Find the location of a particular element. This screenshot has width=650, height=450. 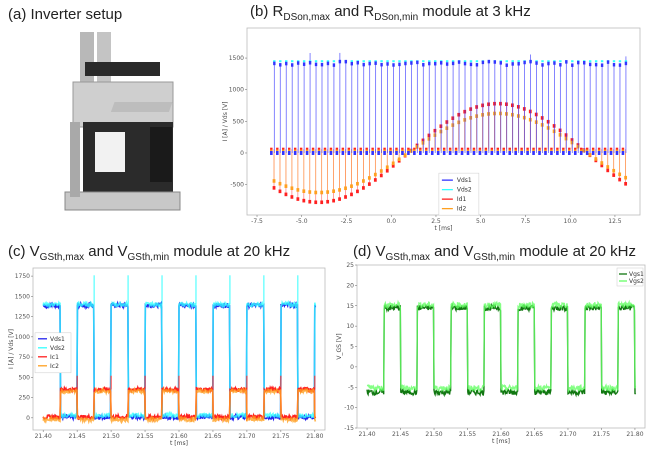

x-tick-label: -7.5 is located at coordinates (257, 221).